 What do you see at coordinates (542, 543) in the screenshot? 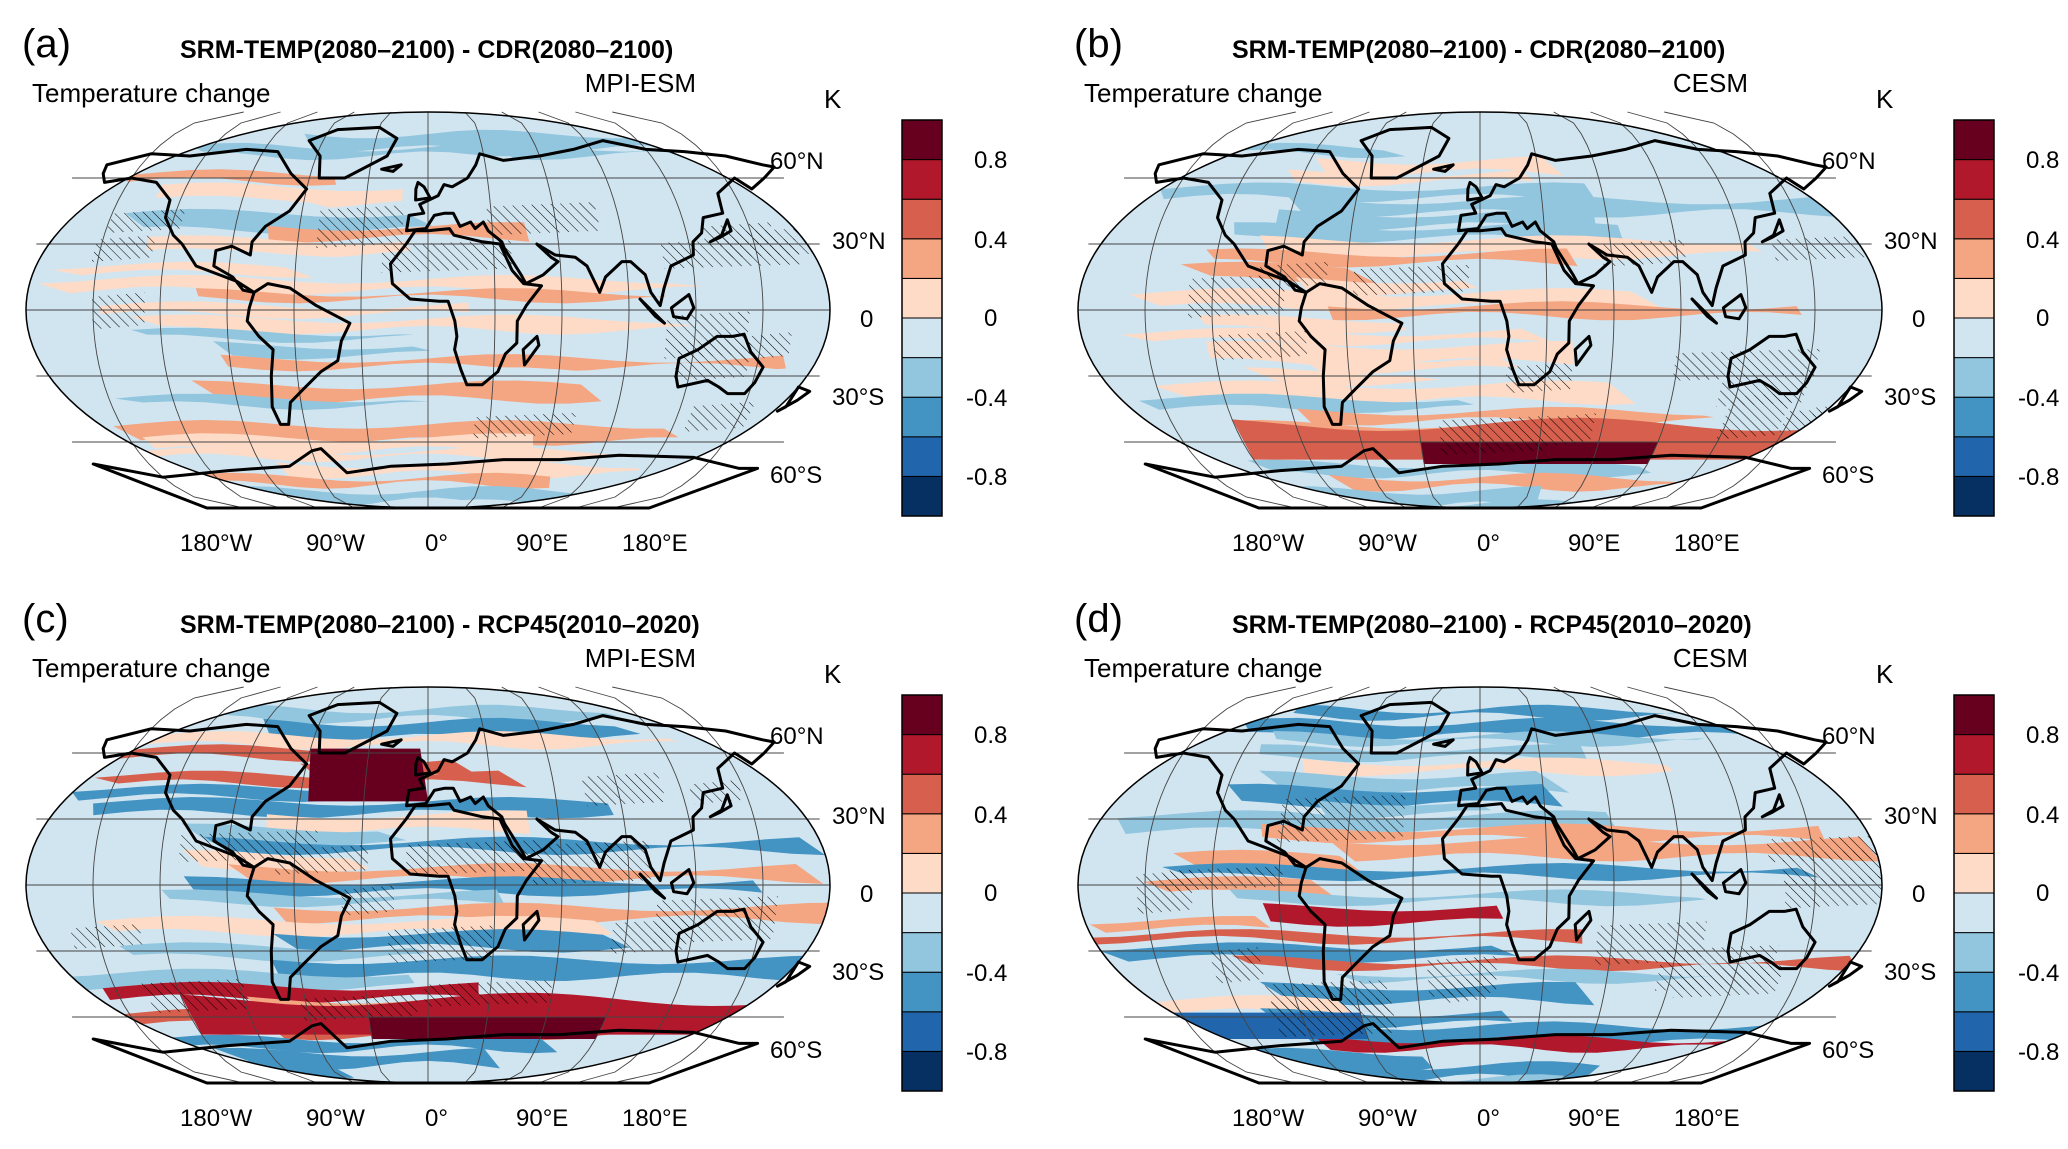
I see `lon-label-90e: 90°E` at bounding box center [542, 543].